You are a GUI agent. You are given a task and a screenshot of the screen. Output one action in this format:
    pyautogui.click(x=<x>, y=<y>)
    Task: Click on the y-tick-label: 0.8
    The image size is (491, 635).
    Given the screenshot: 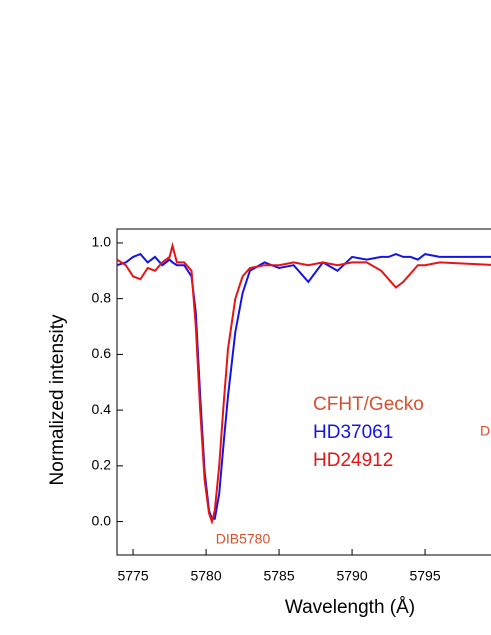 What is the action you would take?
    pyautogui.click(x=102, y=297)
    